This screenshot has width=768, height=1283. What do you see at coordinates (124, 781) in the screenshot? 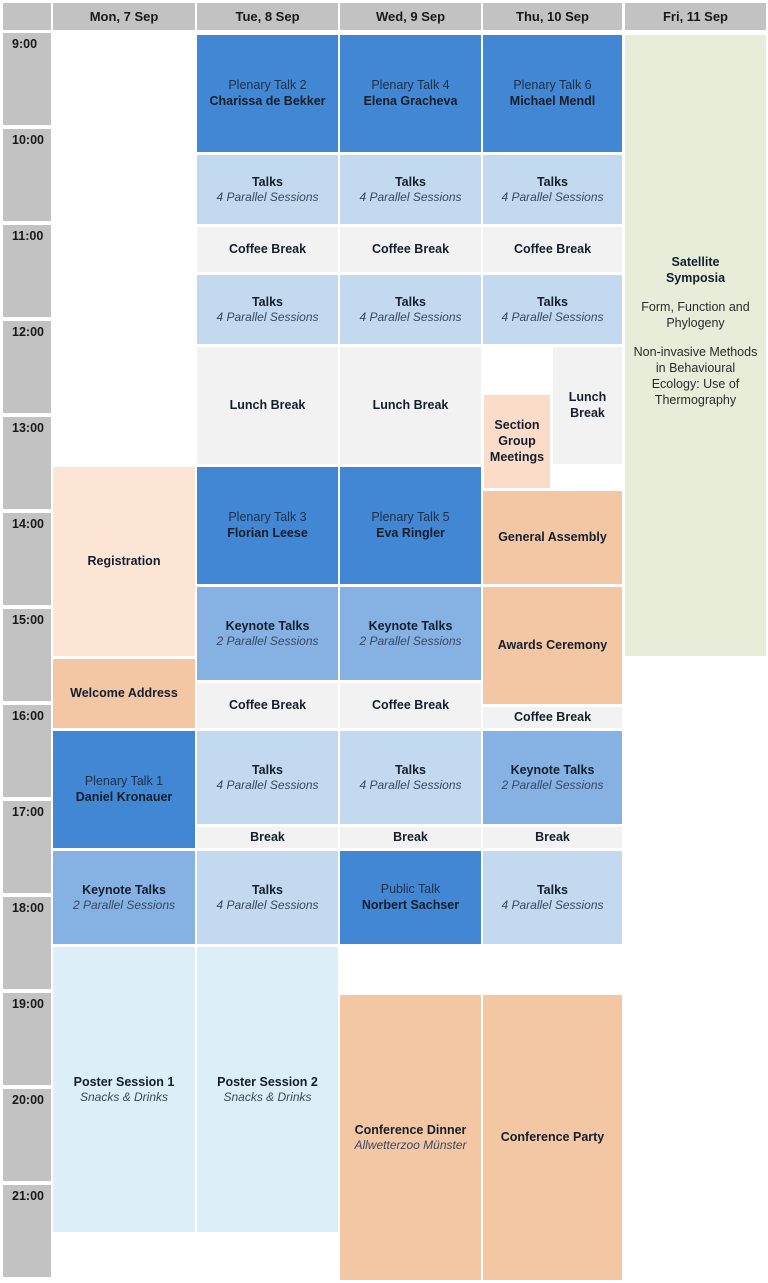
I see `event-text-line: Plenary Talk 1` at bounding box center [124, 781].